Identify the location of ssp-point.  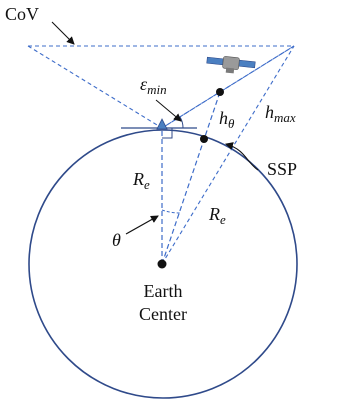
(204, 139).